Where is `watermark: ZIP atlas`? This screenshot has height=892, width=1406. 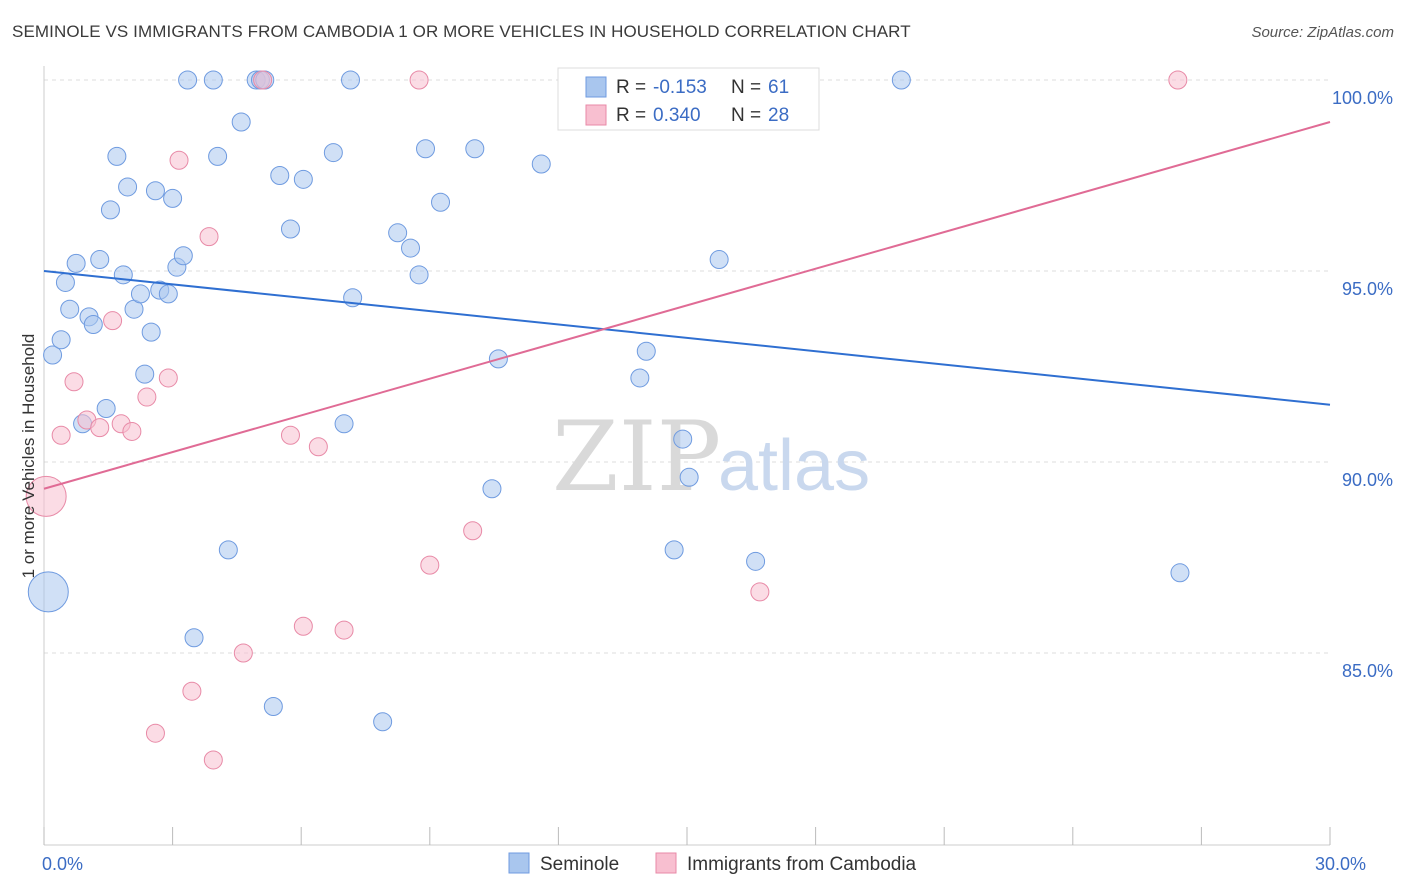
watermark: ZIP atlas is located at coordinates (711, 457).